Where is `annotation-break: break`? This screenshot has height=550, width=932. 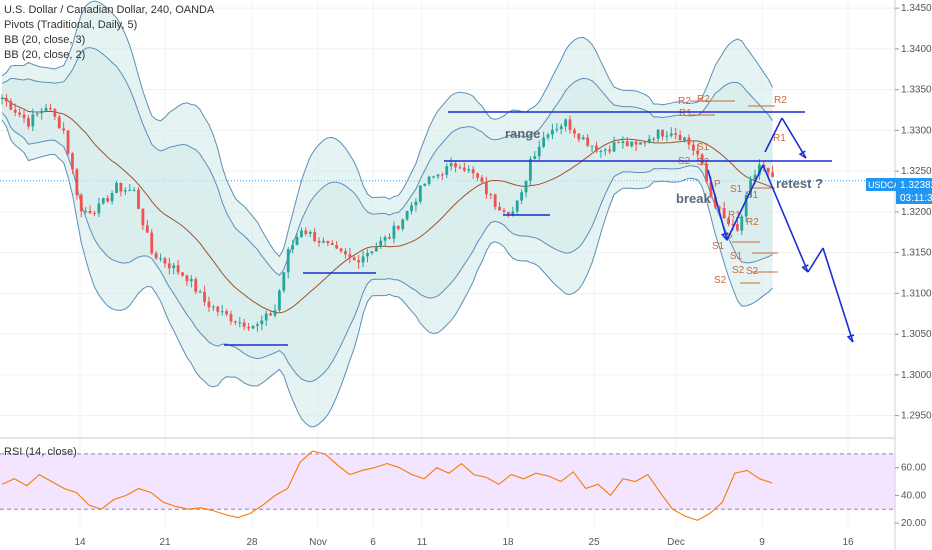 annotation-break: break is located at coordinates (693, 198).